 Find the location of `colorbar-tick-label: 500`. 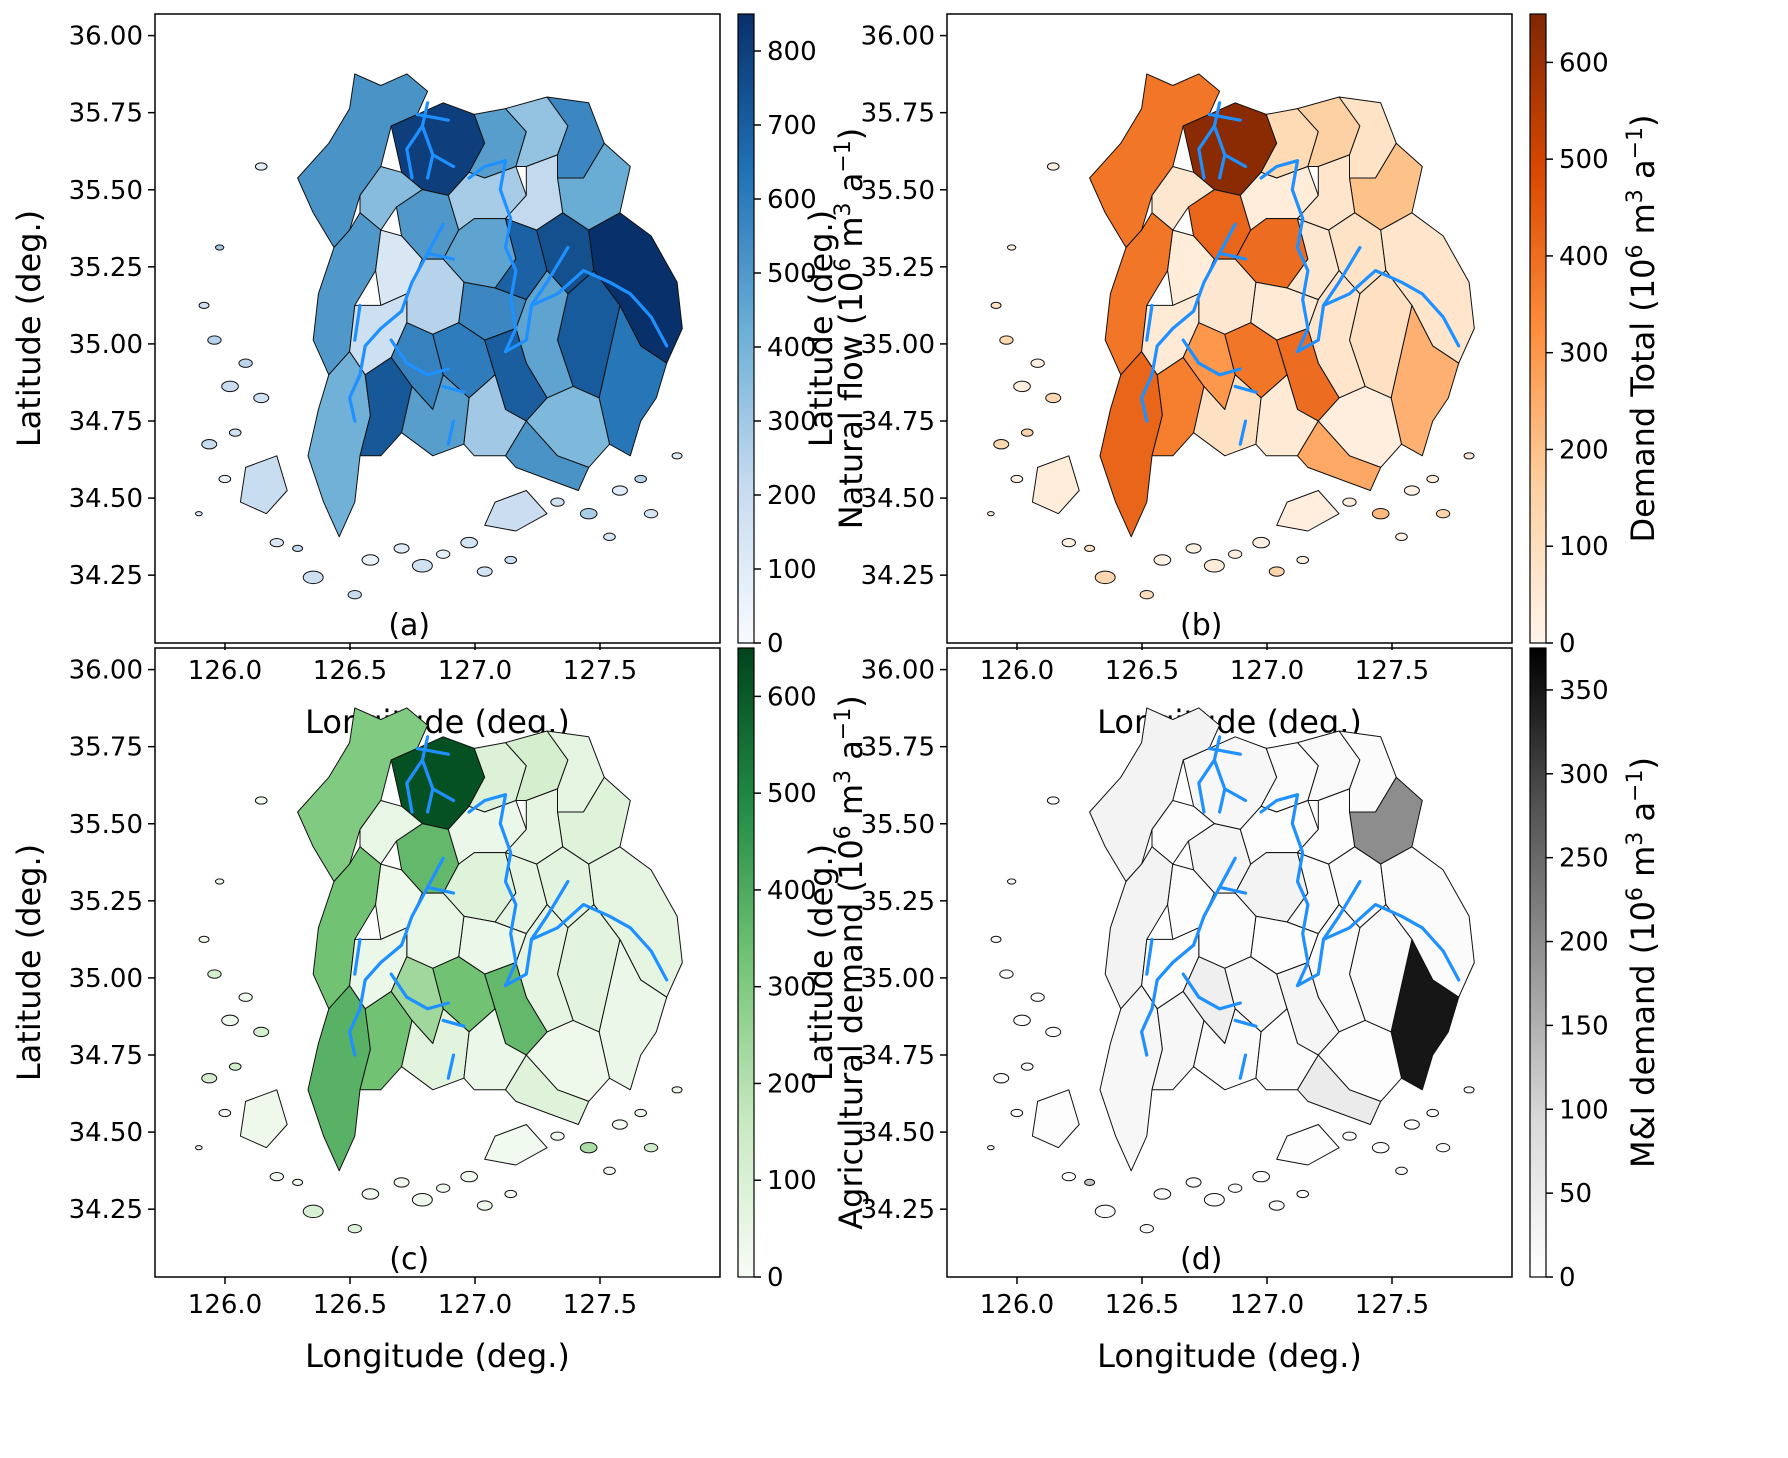

colorbar-tick-label: 500 is located at coordinates (792, 794).